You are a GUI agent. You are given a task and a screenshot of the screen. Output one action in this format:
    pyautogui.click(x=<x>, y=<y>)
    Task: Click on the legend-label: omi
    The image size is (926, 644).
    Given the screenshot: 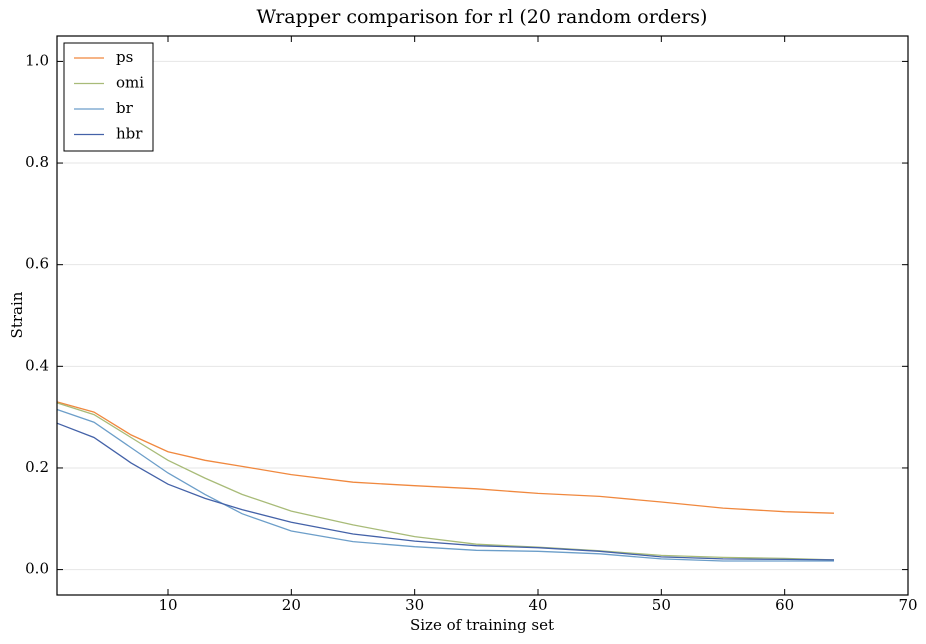 What is the action you would take?
    pyautogui.click(x=130, y=83)
    